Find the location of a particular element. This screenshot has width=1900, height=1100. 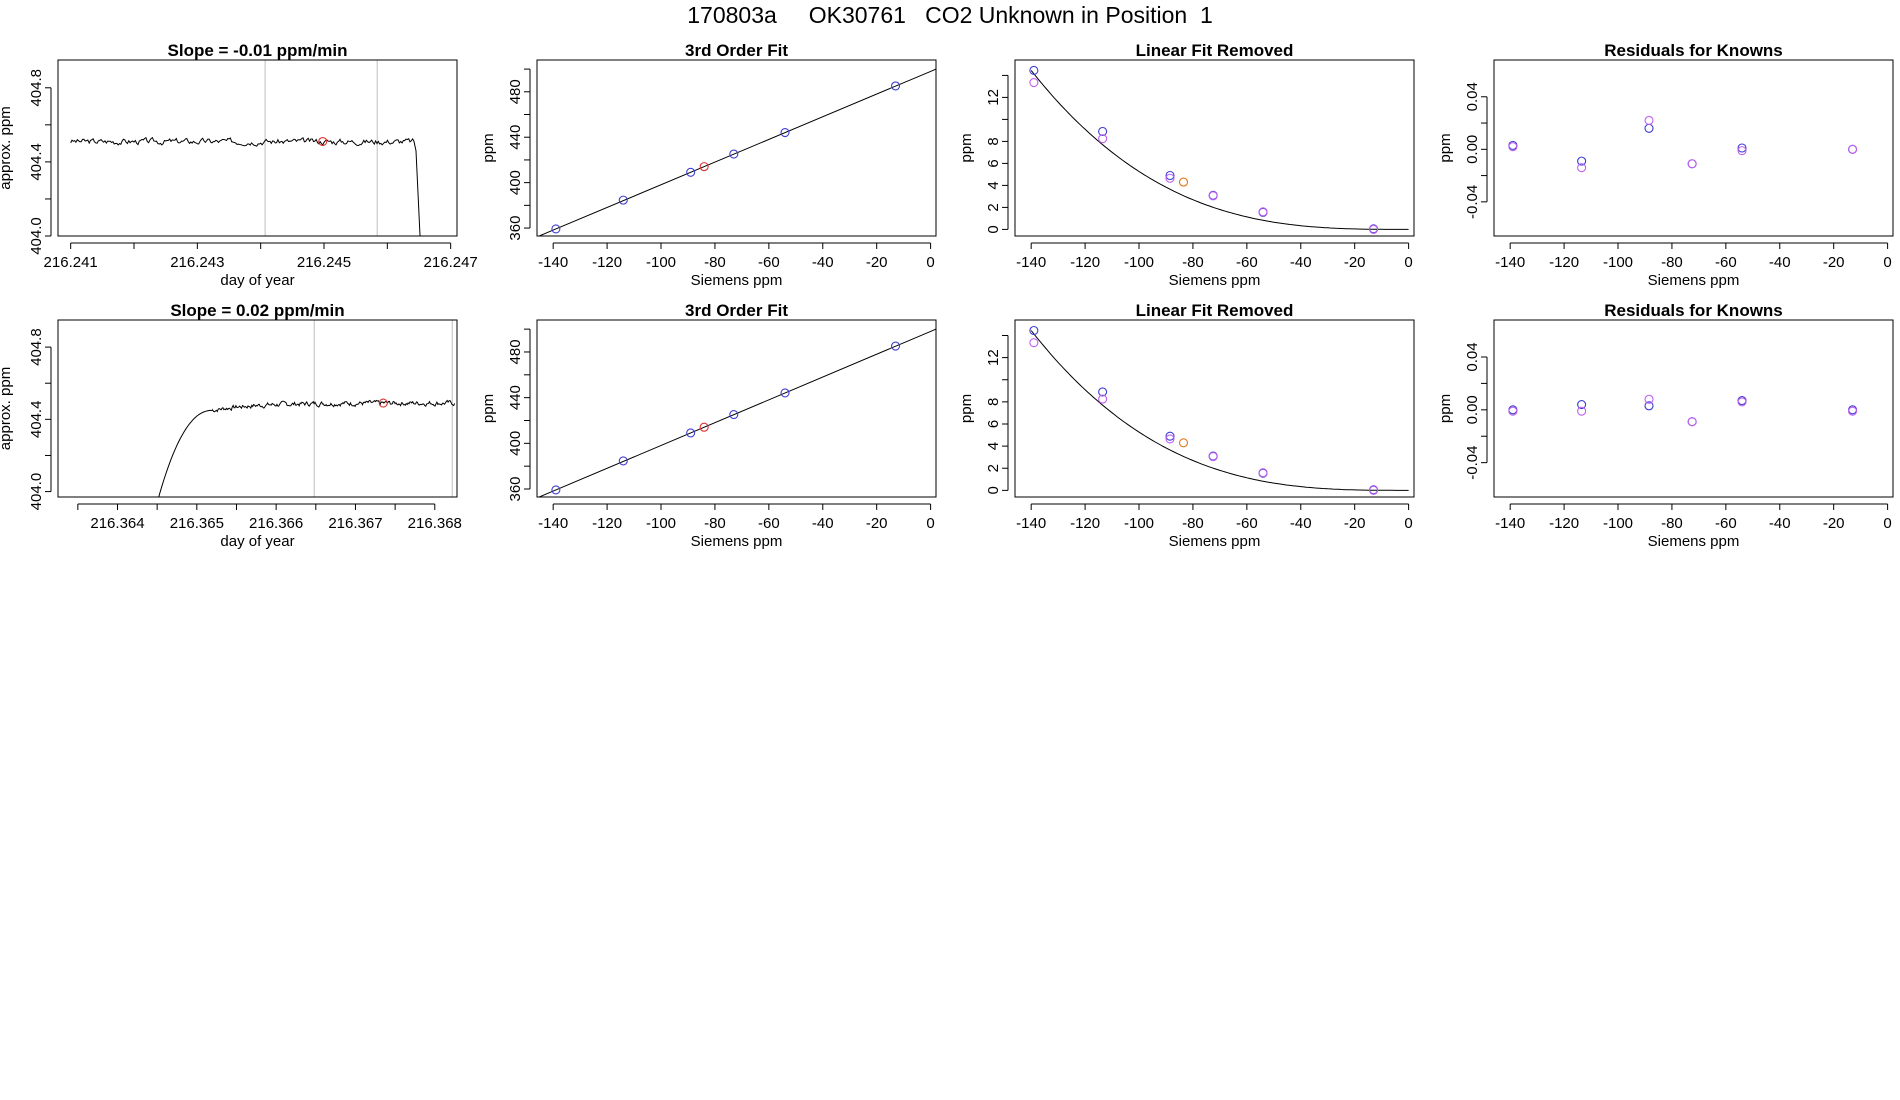

y-tick-label: 480 is located at coordinates (515, 91).